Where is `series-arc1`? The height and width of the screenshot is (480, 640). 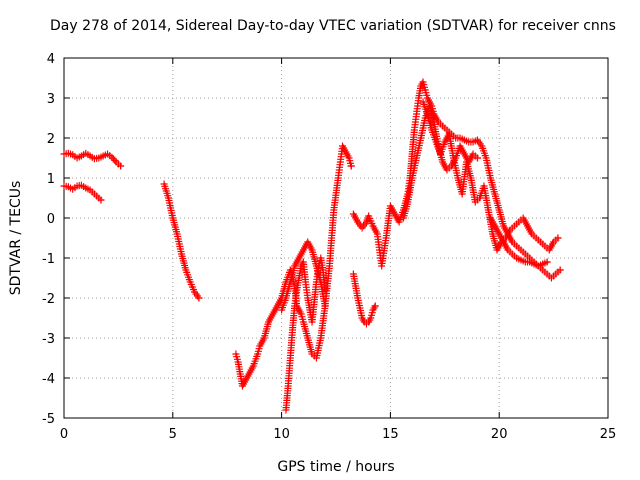
series-arc1 is located at coordinates (92, 159).